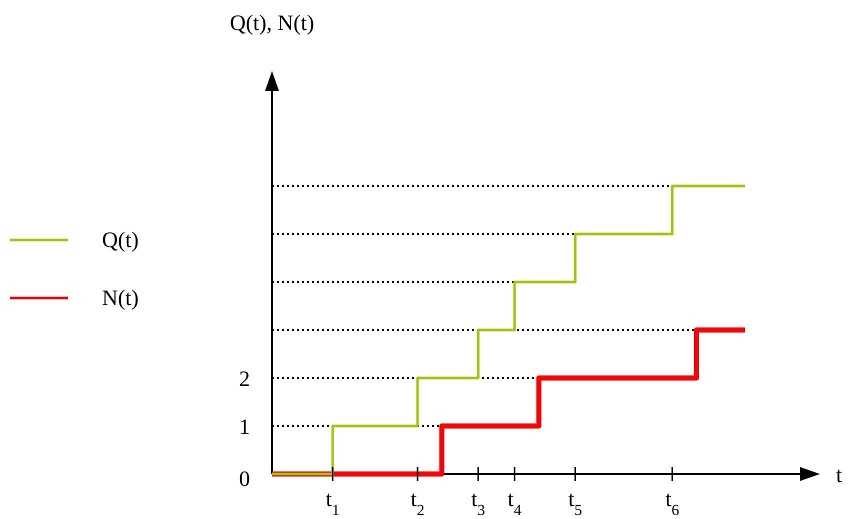 The width and height of the screenshot is (848, 519). What do you see at coordinates (120, 297) in the screenshot?
I see `legend-label: N(t)` at bounding box center [120, 297].